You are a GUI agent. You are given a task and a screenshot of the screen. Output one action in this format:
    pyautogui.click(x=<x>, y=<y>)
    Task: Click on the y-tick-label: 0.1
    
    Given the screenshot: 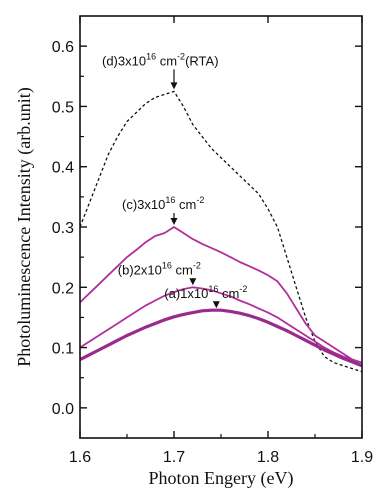 What is the action you would take?
    pyautogui.click(x=63, y=349)
    